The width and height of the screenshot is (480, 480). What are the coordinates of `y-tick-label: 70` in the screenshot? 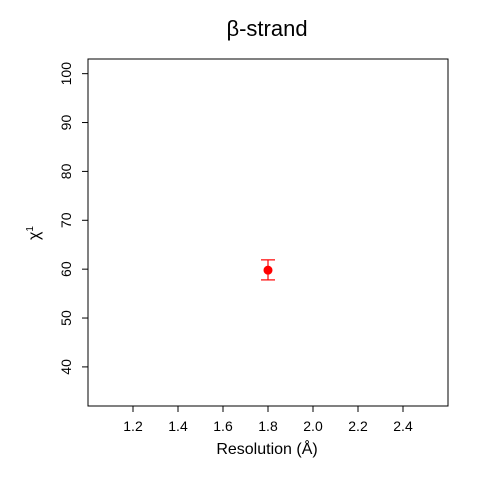 It's located at (66, 220).